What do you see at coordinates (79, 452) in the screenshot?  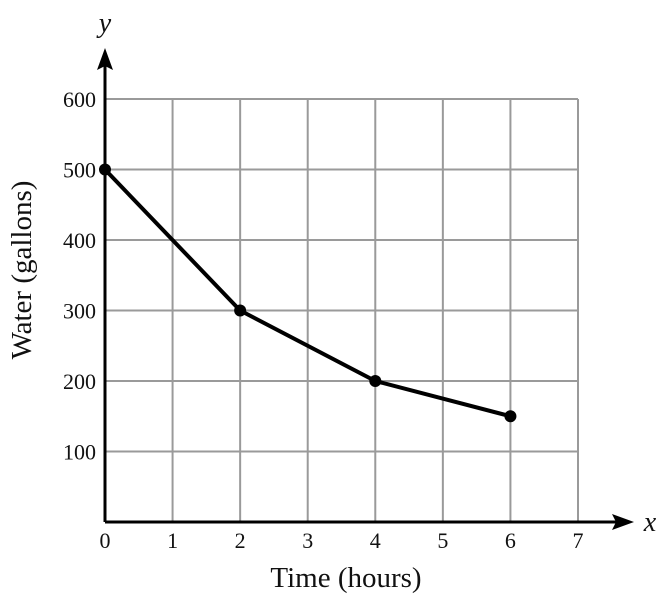 I see `y-tick-label: 100` at bounding box center [79, 452].